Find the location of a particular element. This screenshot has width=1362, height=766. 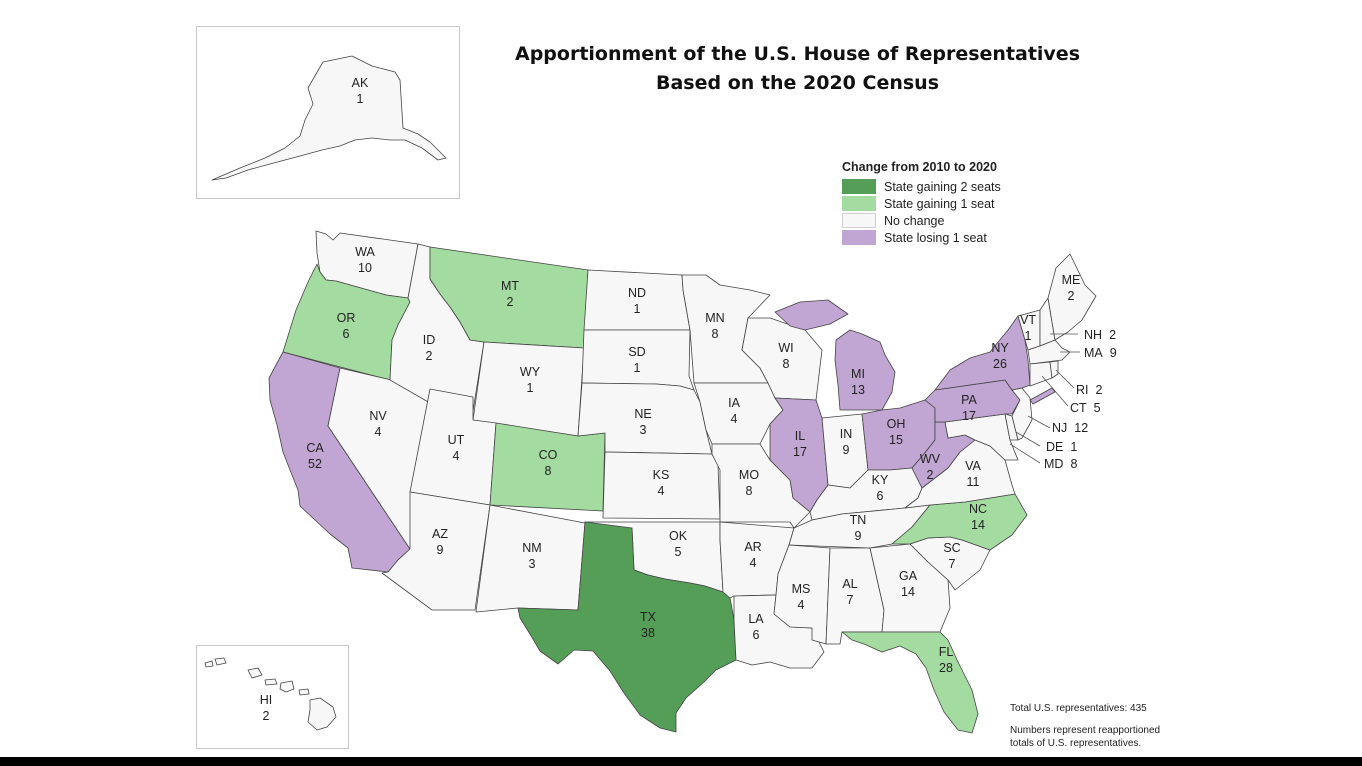

state-label-sc: SC 7 is located at coordinates (951, 556).